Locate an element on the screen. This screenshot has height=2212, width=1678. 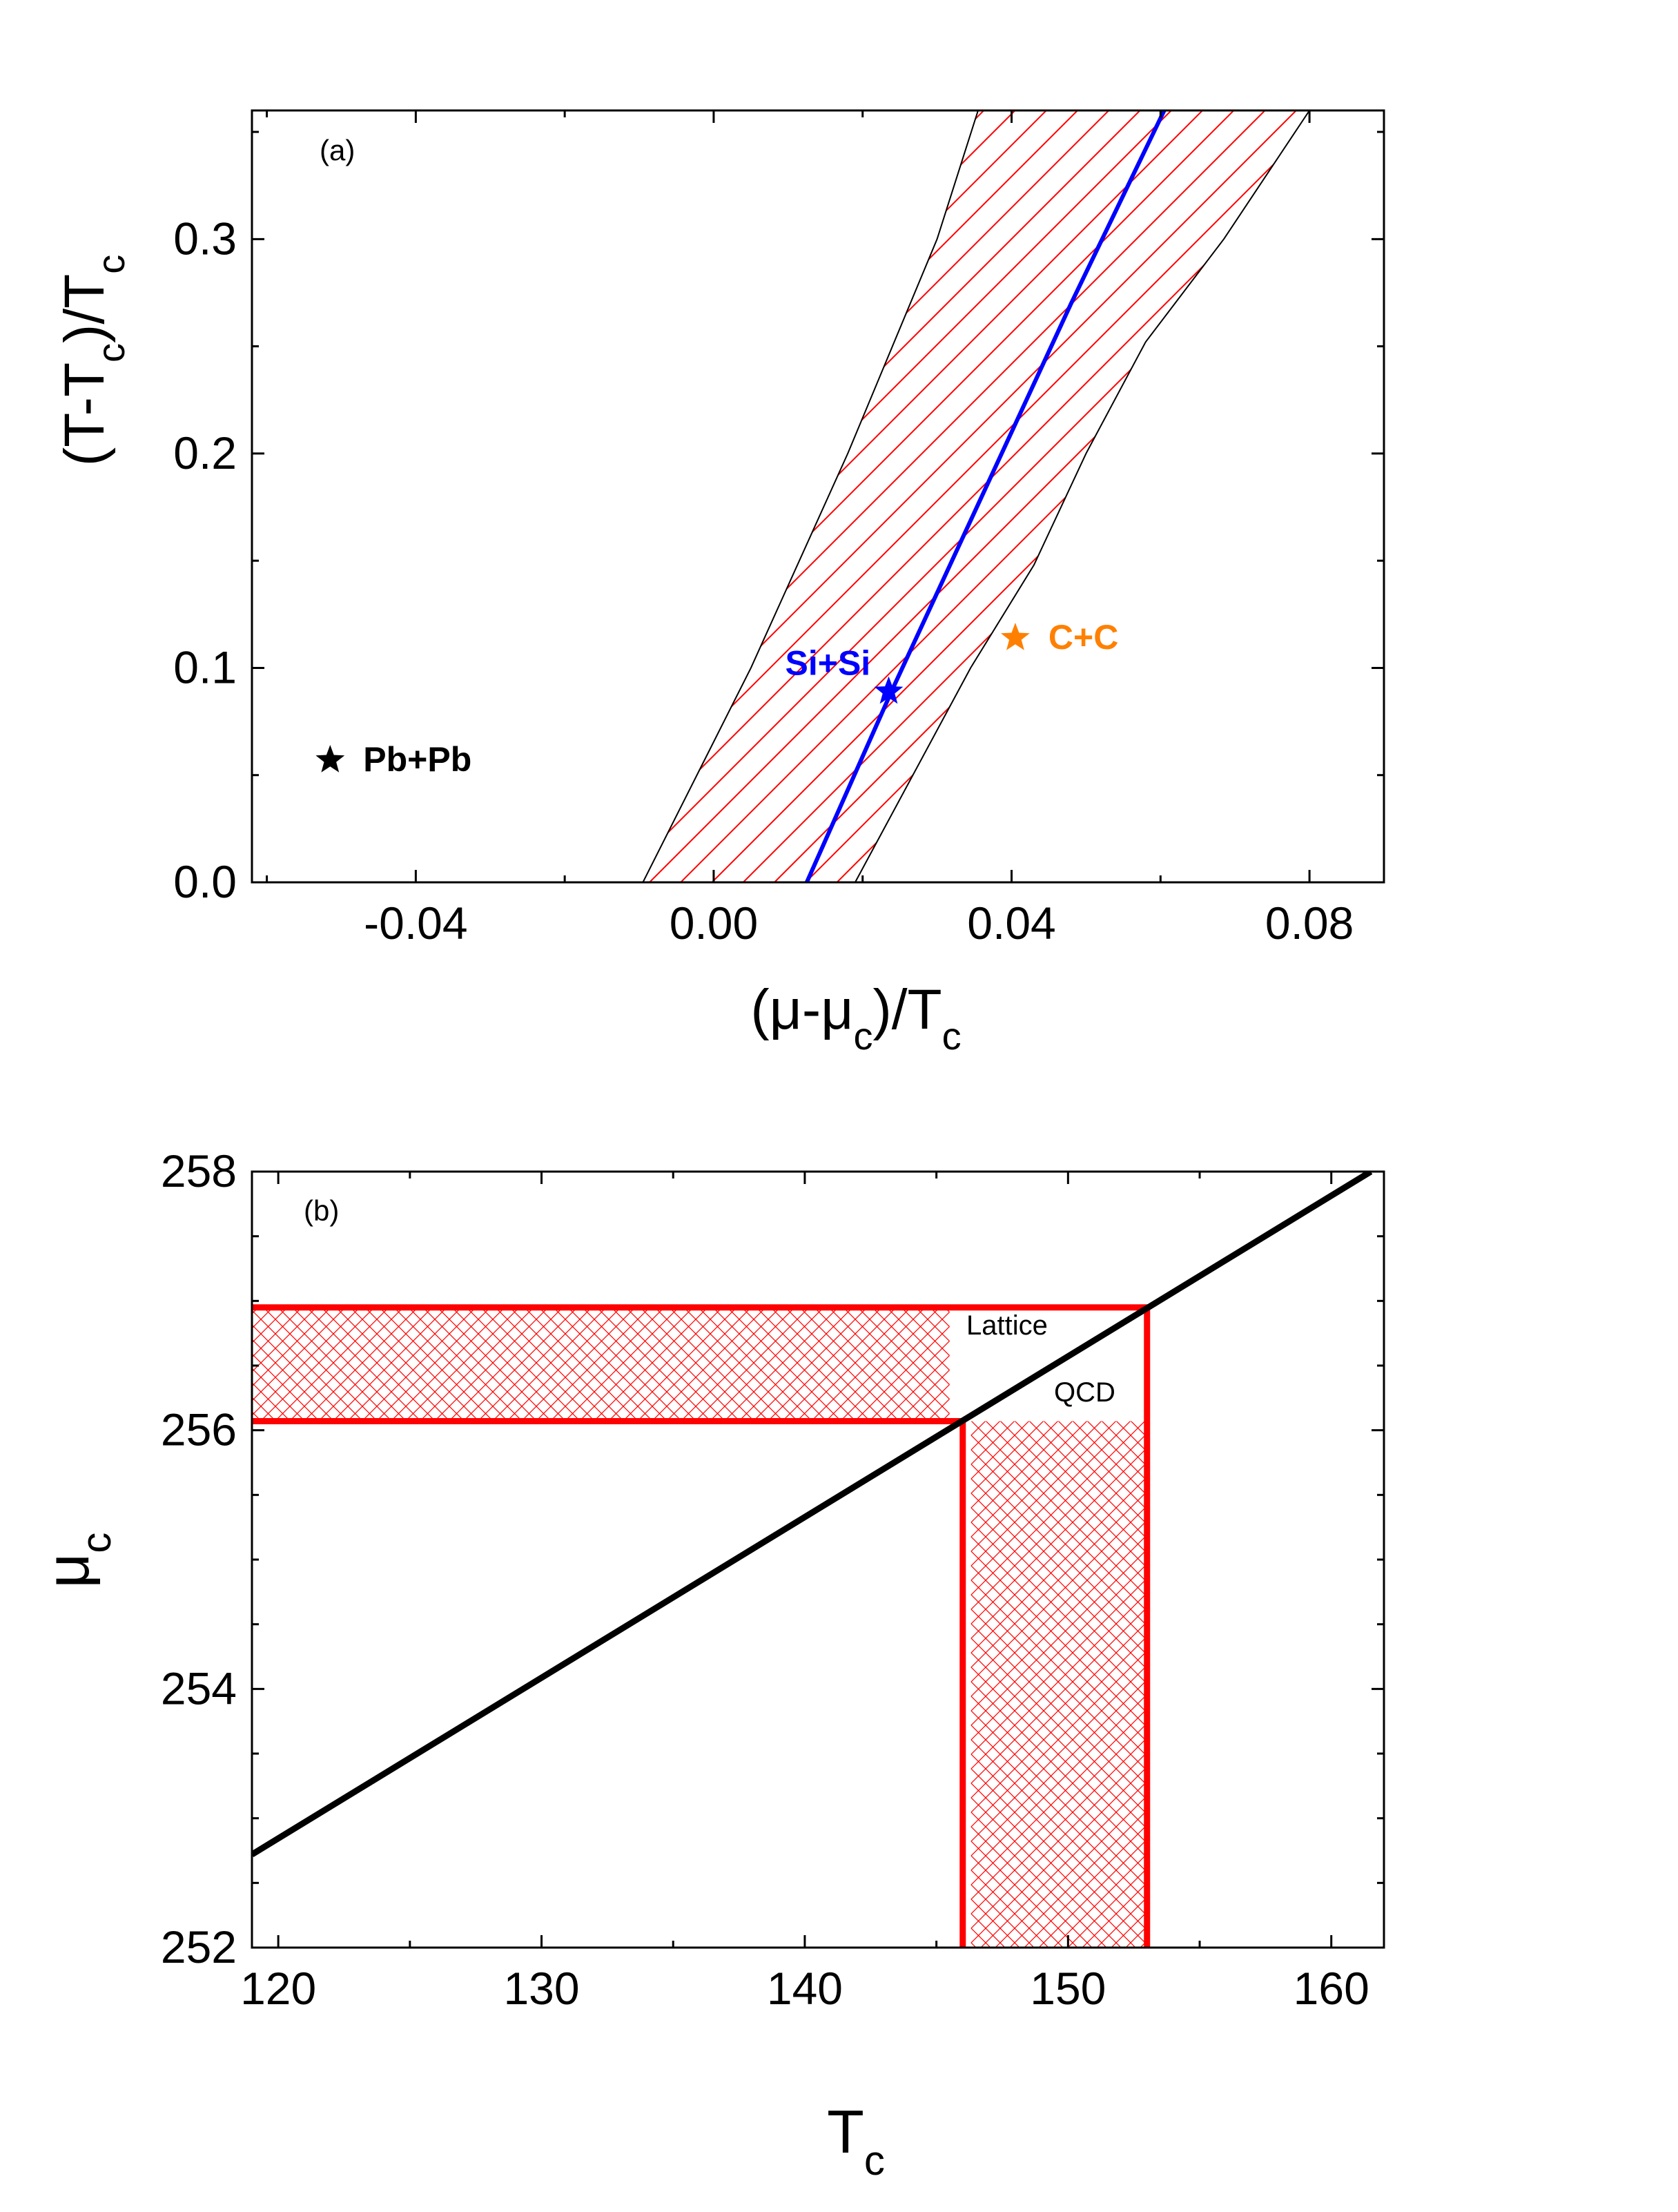
y-tick-label: 252 is located at coordinates (199, 1947).